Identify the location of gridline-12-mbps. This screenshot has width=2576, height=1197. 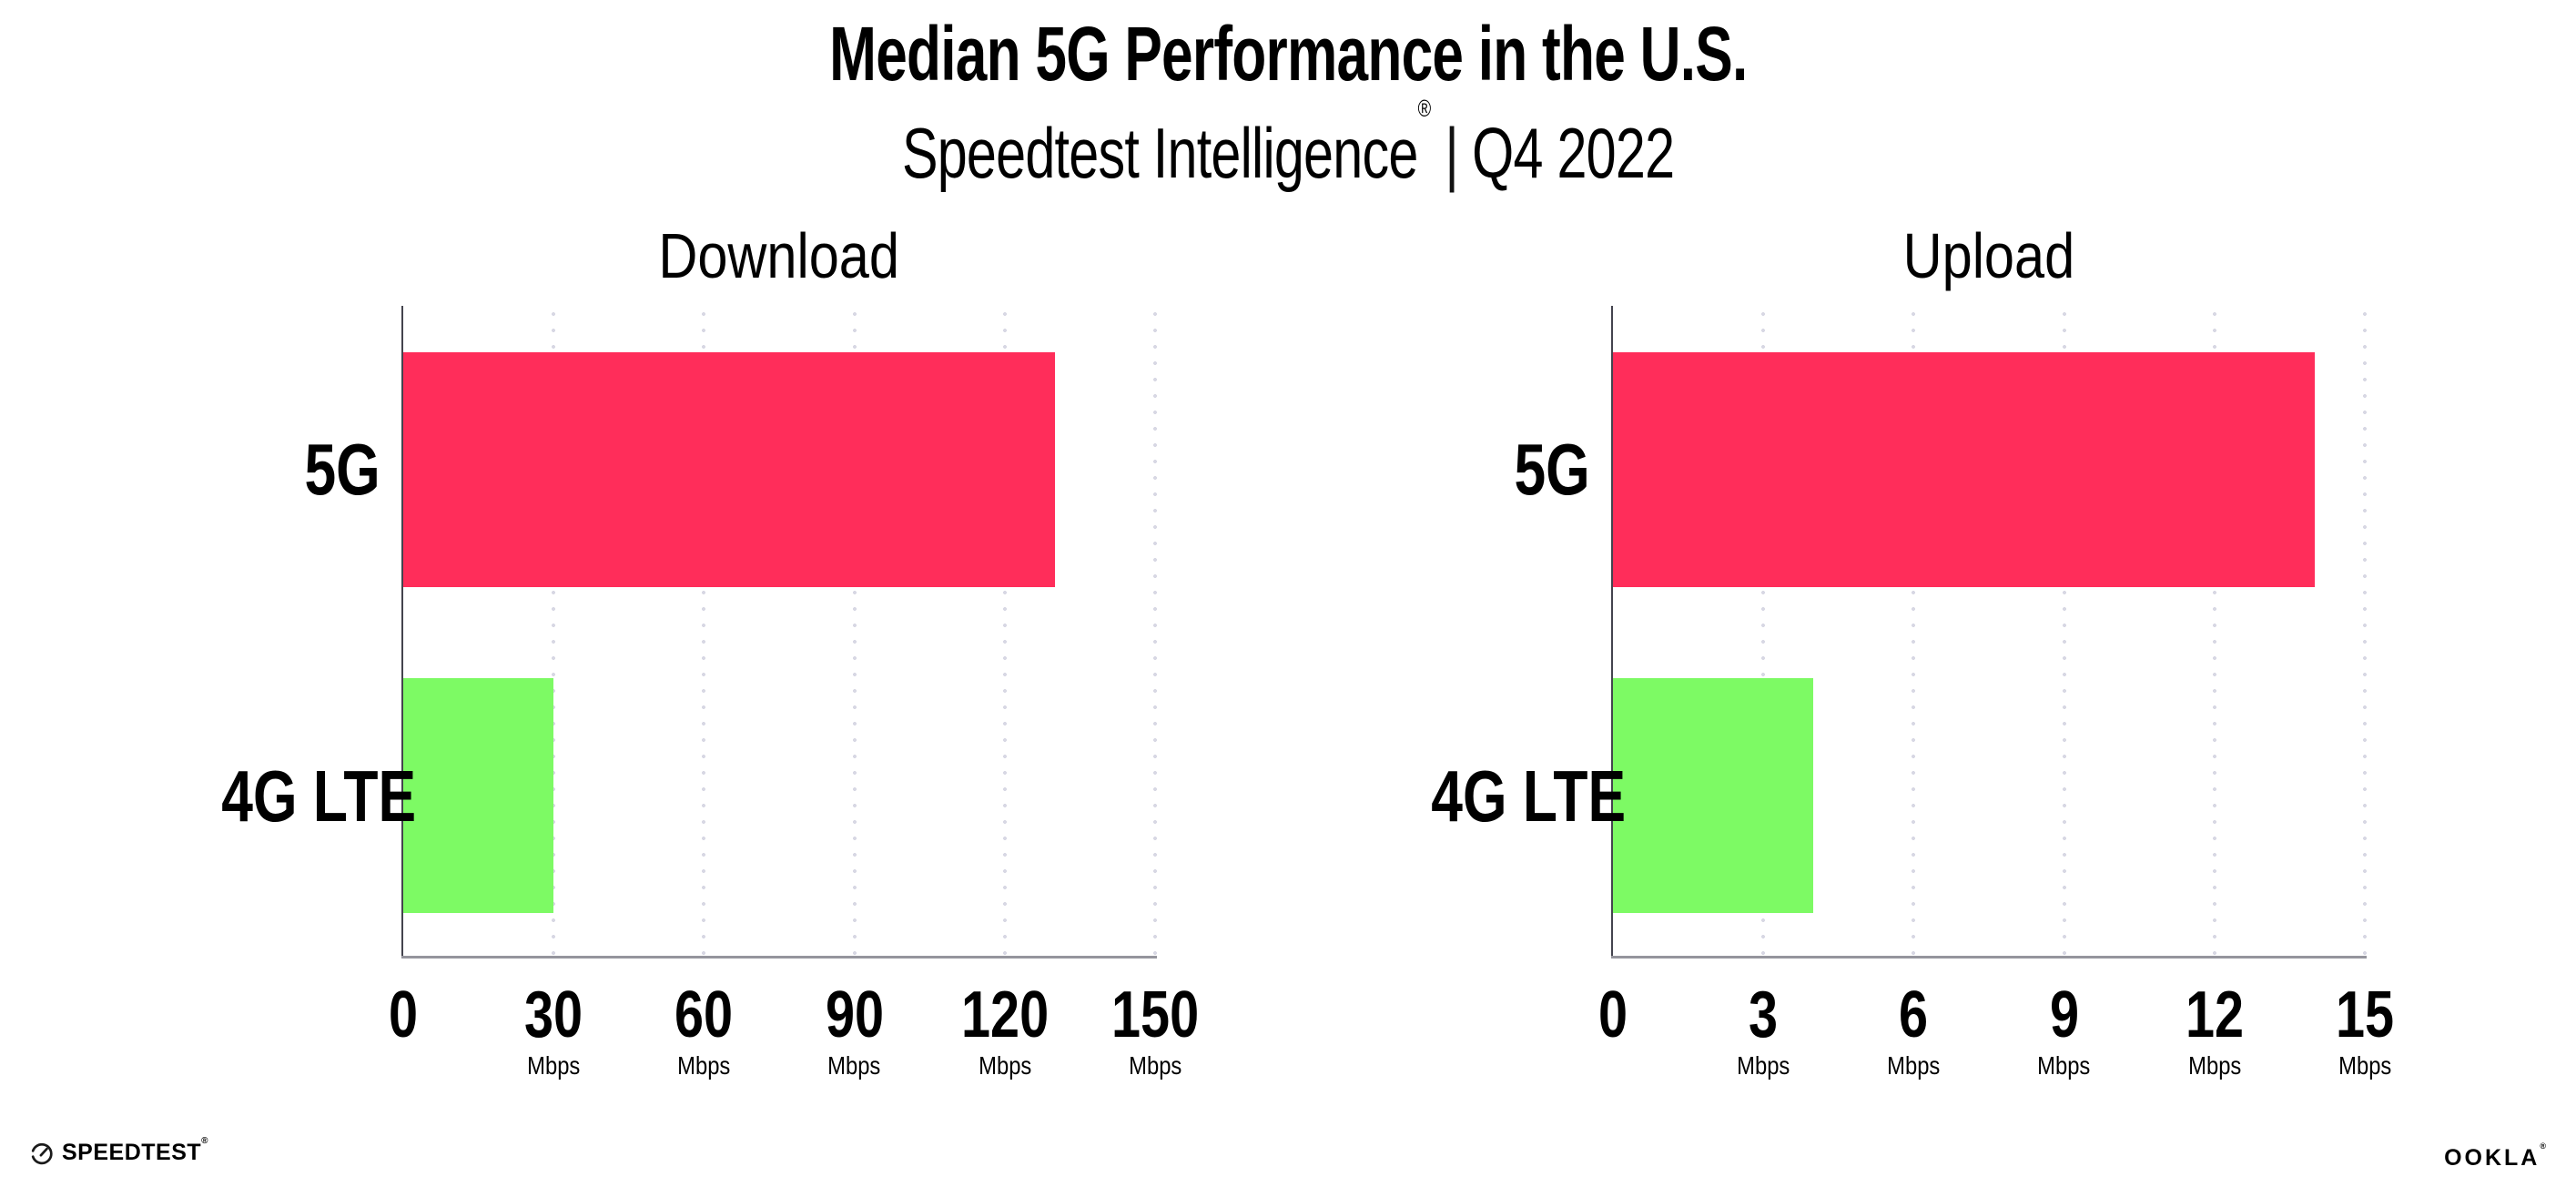
(2214, 631).